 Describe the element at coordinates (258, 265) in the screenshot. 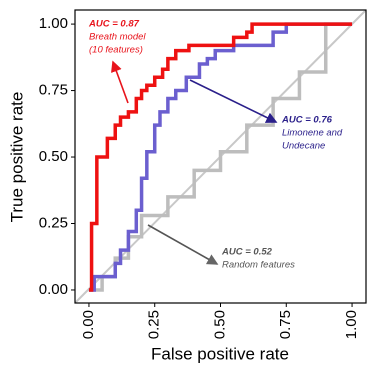

I see `annotation-text: Random features` at that location.